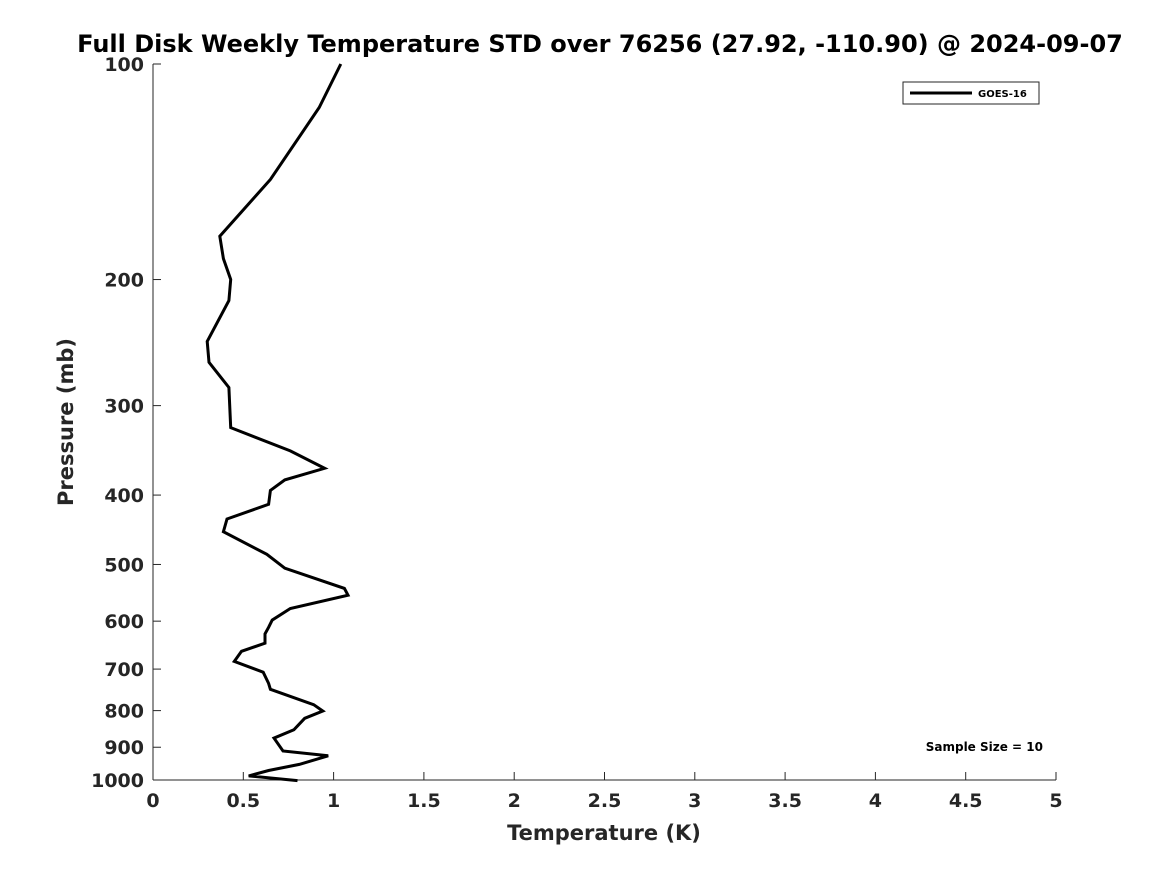 The image size is (1167, 875). I want to click on x-tick-label: 1.5, so click(424, 801).